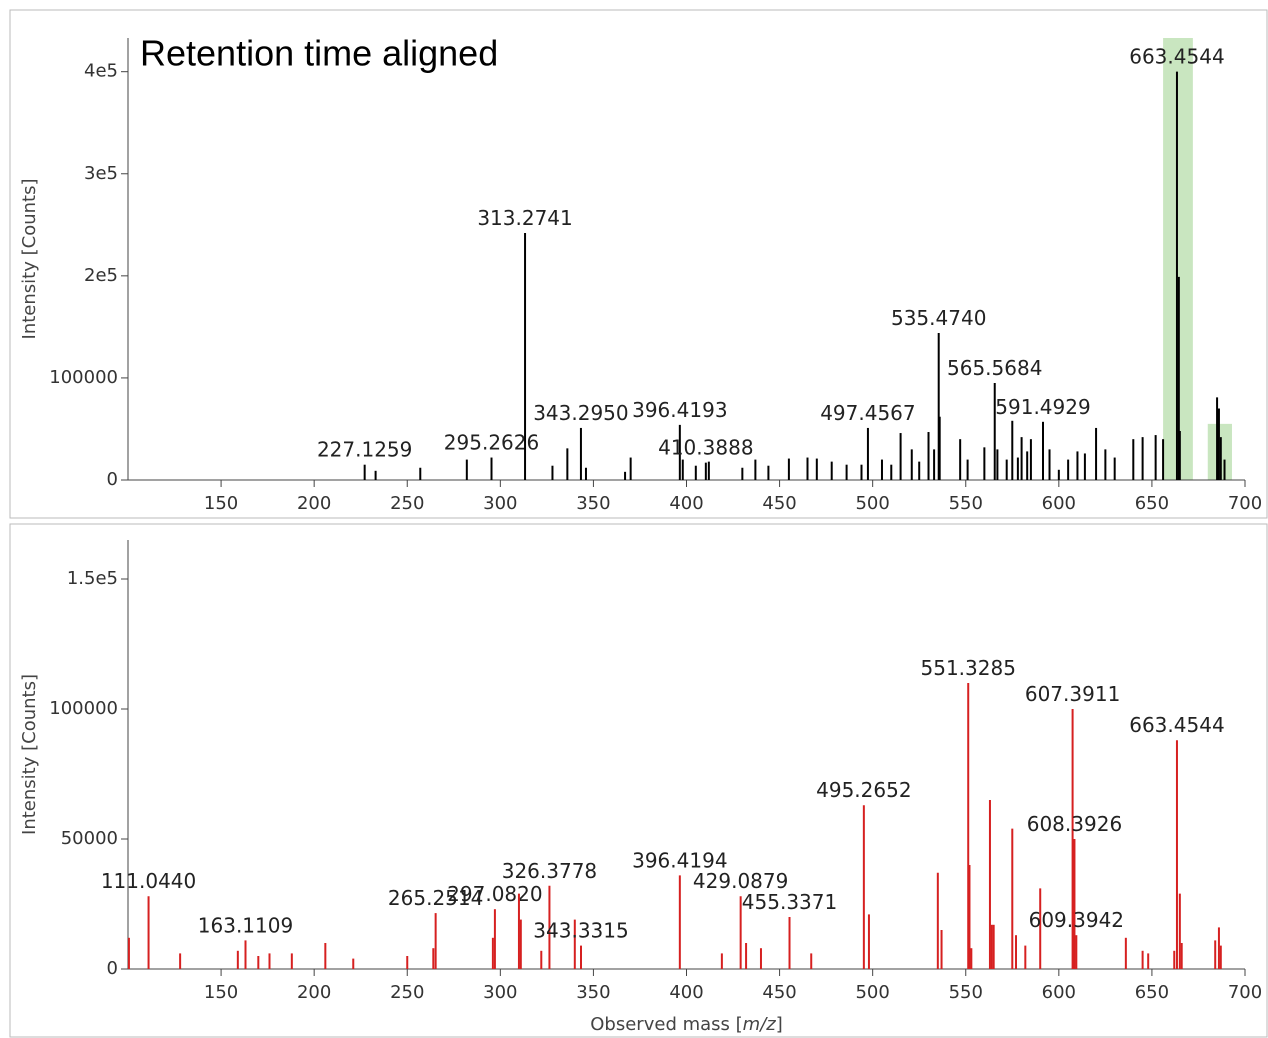 This screenshot has height=1038, width=1268. I want to click on peak-label: 227.1259, so click(364, 450).